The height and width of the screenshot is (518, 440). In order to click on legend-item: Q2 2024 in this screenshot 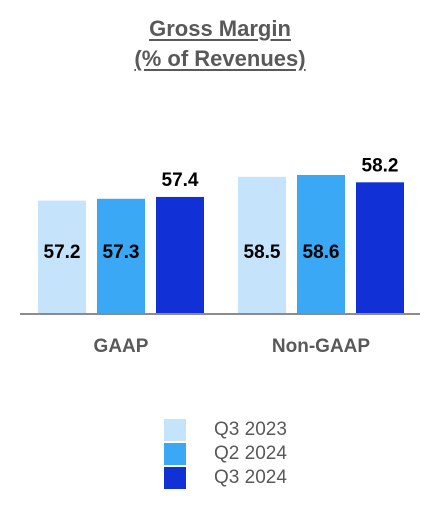, I will do `click(225, 454)`.